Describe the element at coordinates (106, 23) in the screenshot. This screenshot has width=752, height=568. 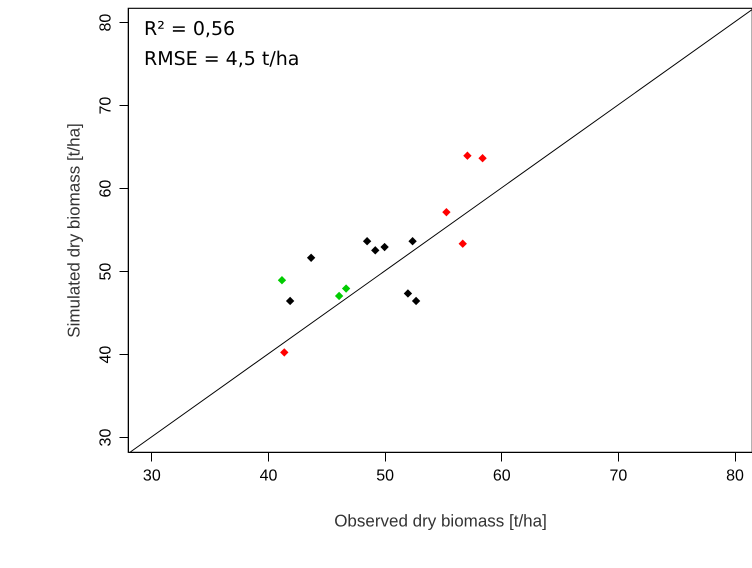
I see `y-tick-label: 80` at that location.